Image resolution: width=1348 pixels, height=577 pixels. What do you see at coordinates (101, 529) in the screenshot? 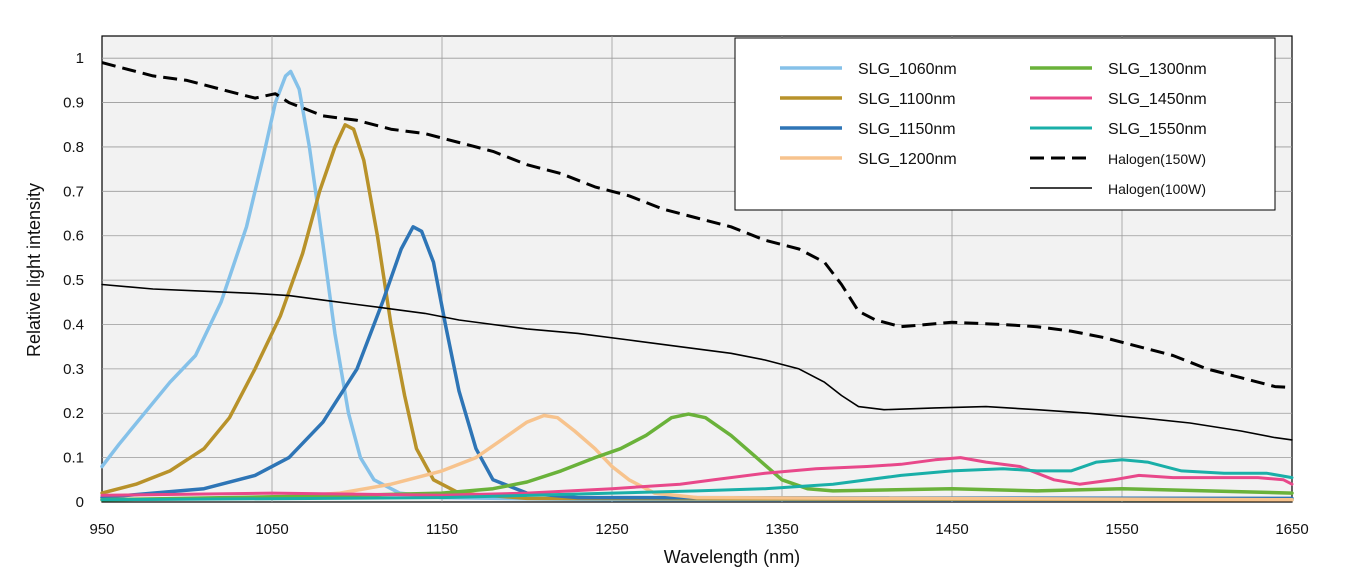
I see `x-tick-label: 950` at bounding box center [101, 529].